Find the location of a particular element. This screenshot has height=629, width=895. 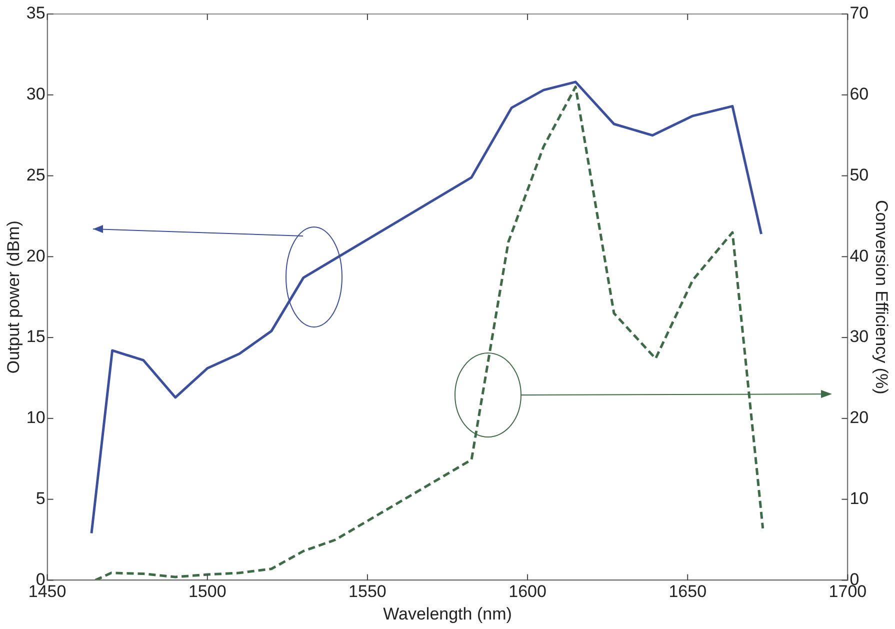

x-tick-label: 1600 is located at coordinates (527, 592).